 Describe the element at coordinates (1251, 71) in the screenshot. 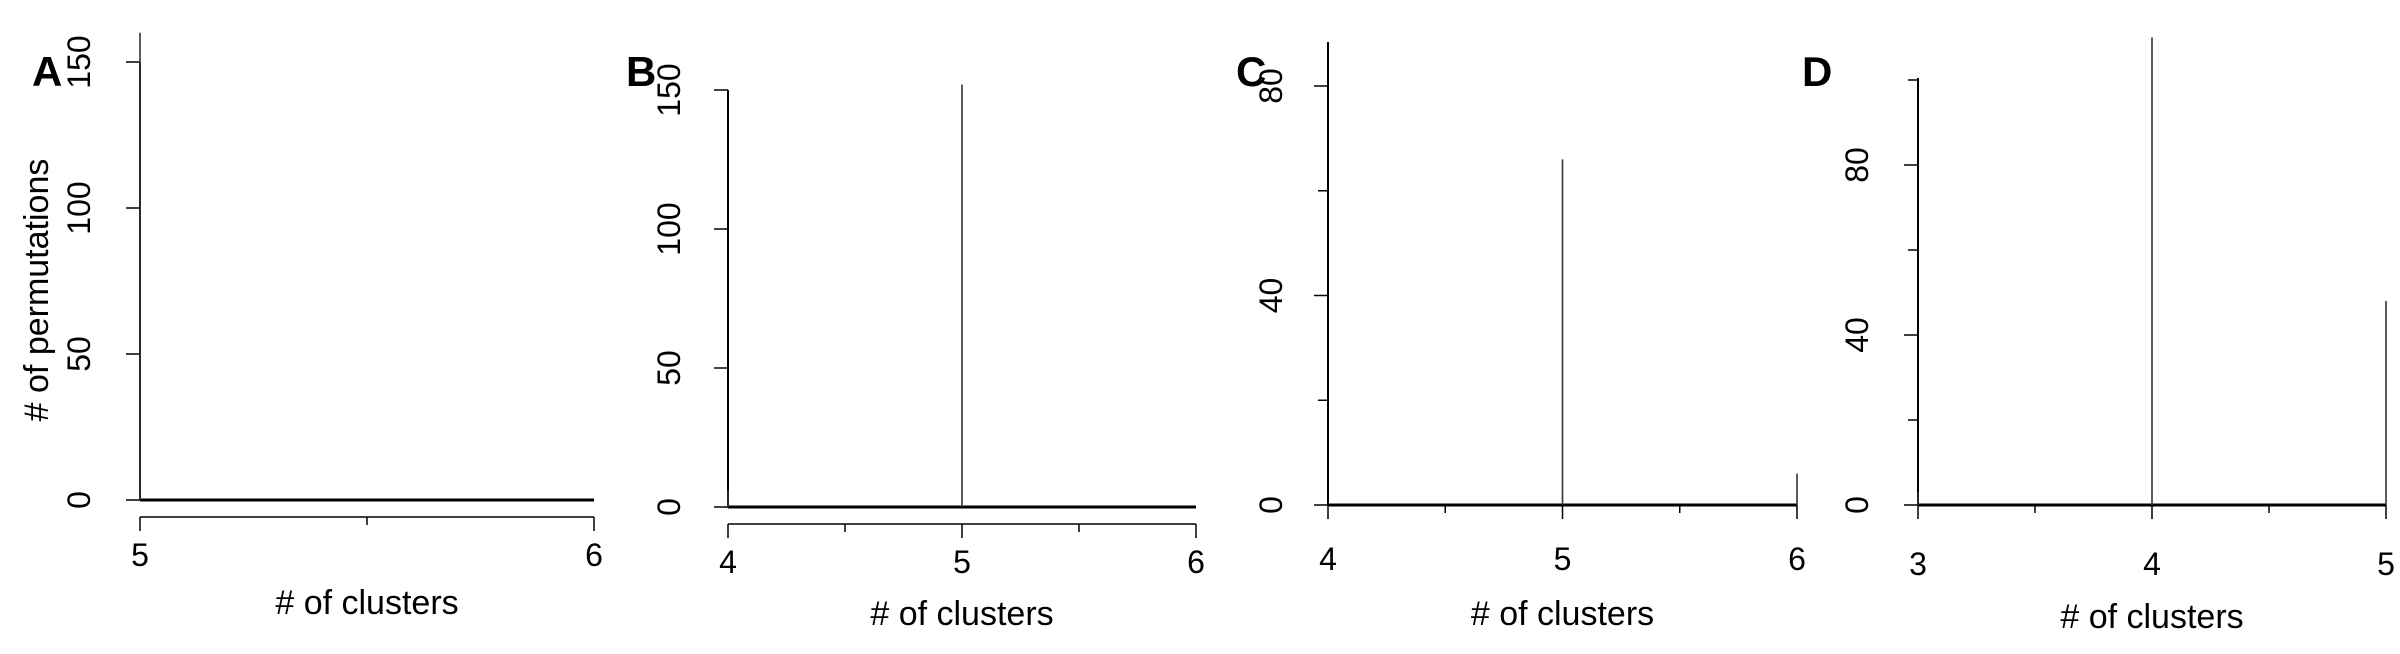

I see `panel-letter: C` at that location.